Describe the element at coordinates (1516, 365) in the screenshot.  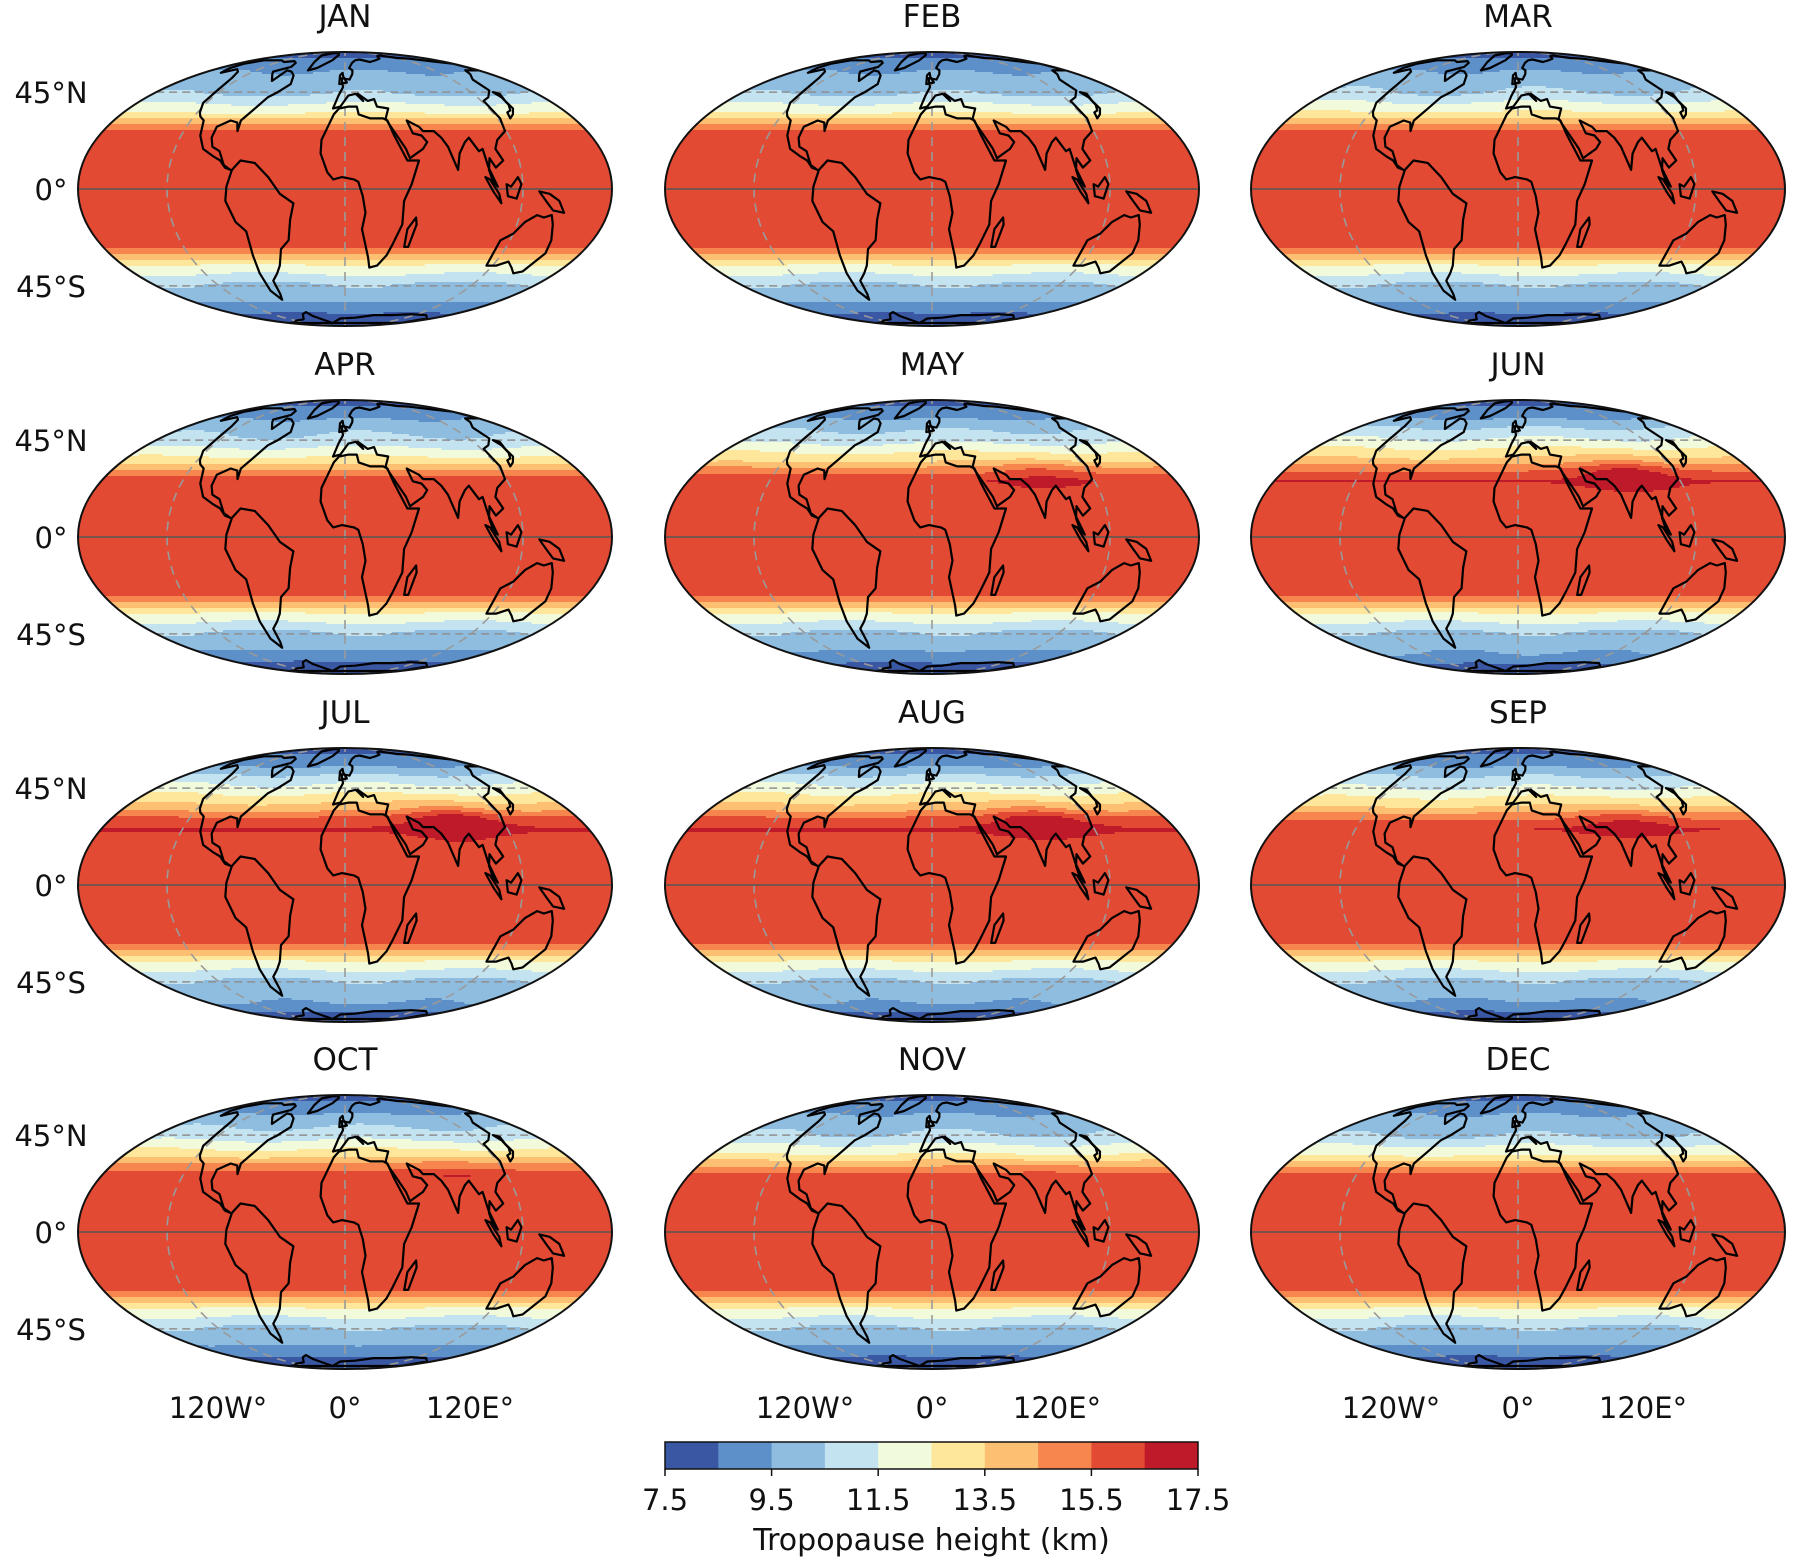
I see `panel-title-jun: JUN` at that location.